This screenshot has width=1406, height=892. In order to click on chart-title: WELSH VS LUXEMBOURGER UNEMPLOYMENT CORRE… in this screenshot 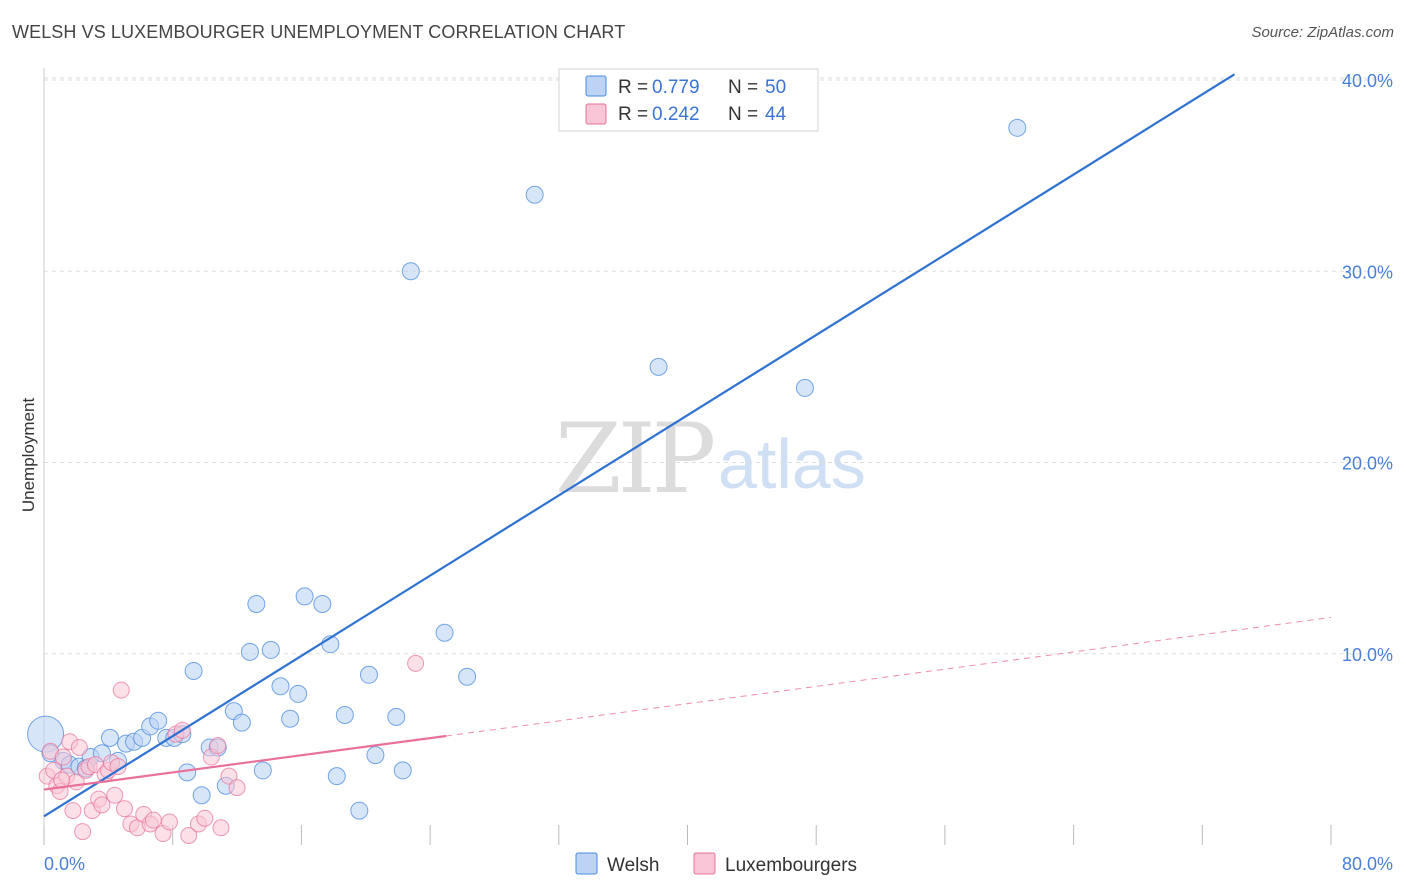, I will do `click(319, 32)`.